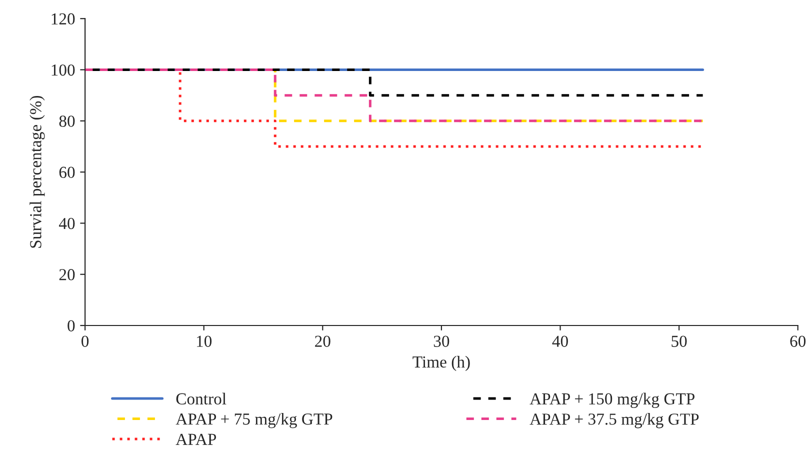 The image size is (810, 465). Describe the element at coordinates (63, 70) in the screenshot. I see `y-tick-label: 100` at that location.